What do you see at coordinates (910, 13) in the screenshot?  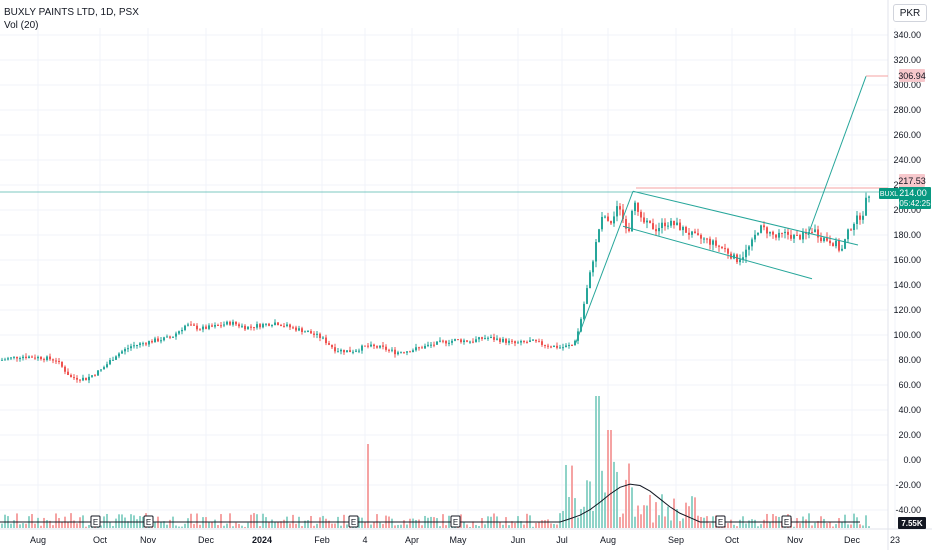 I see `currency-button: PKR` at bounding box center [910, 13].